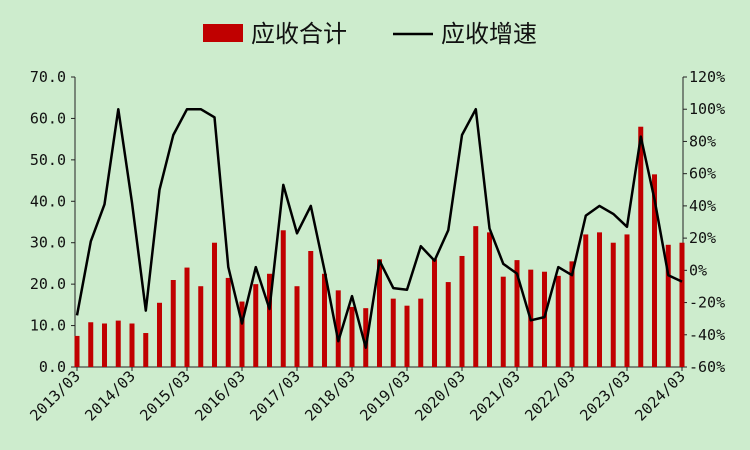 The image size is (750, 450). Describe the element at coordinates (707, 367) in the screenshot. I see `right-tick-label: -60%` at that location.